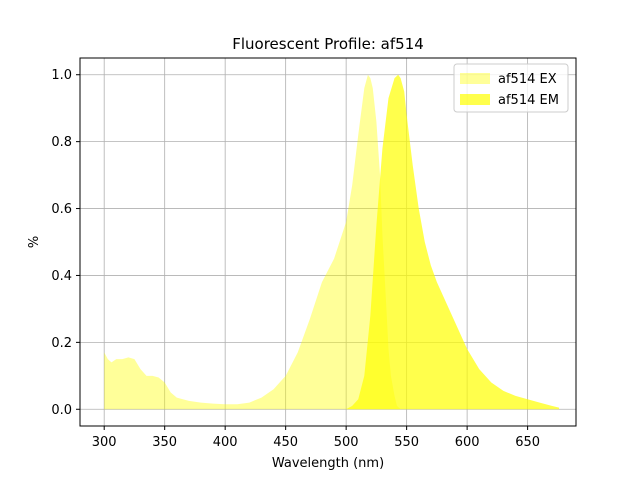 This screenshot has width=640, height=480. Describe the element at coordinates (104, 442) in the screenshot. I see `x-tick-label: 300` at that location.